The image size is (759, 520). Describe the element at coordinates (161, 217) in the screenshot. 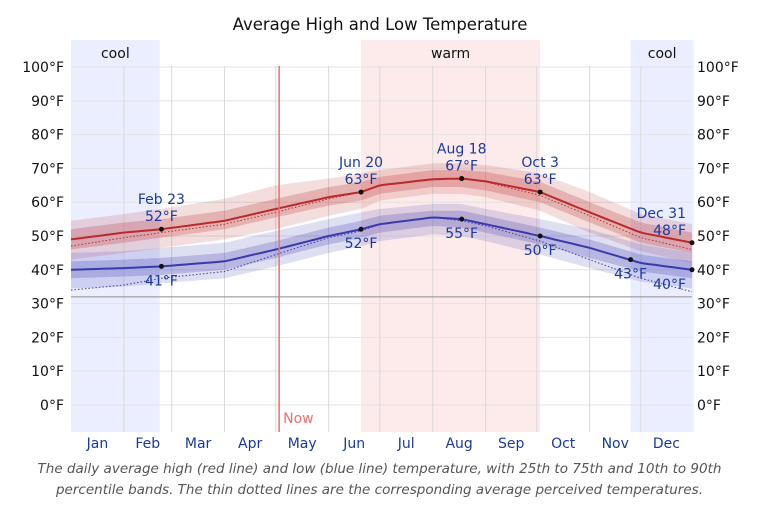

I see `annotation-value-0: 52°F` at that location.